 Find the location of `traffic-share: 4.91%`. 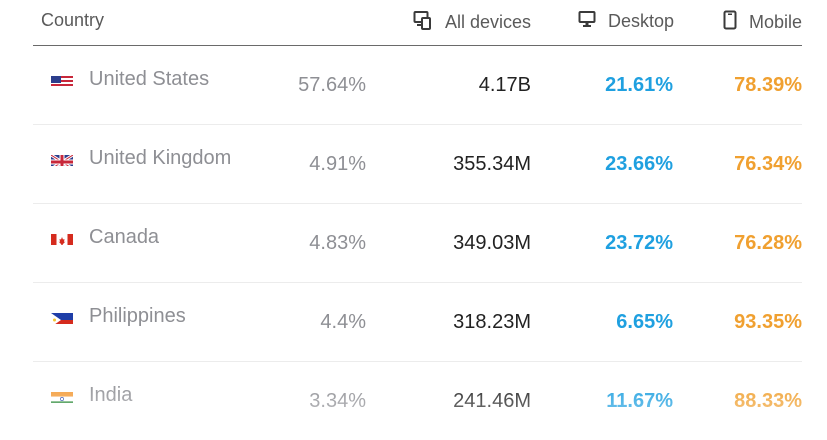

traffic-share: 4.91% is located at coordinates (337, 164).